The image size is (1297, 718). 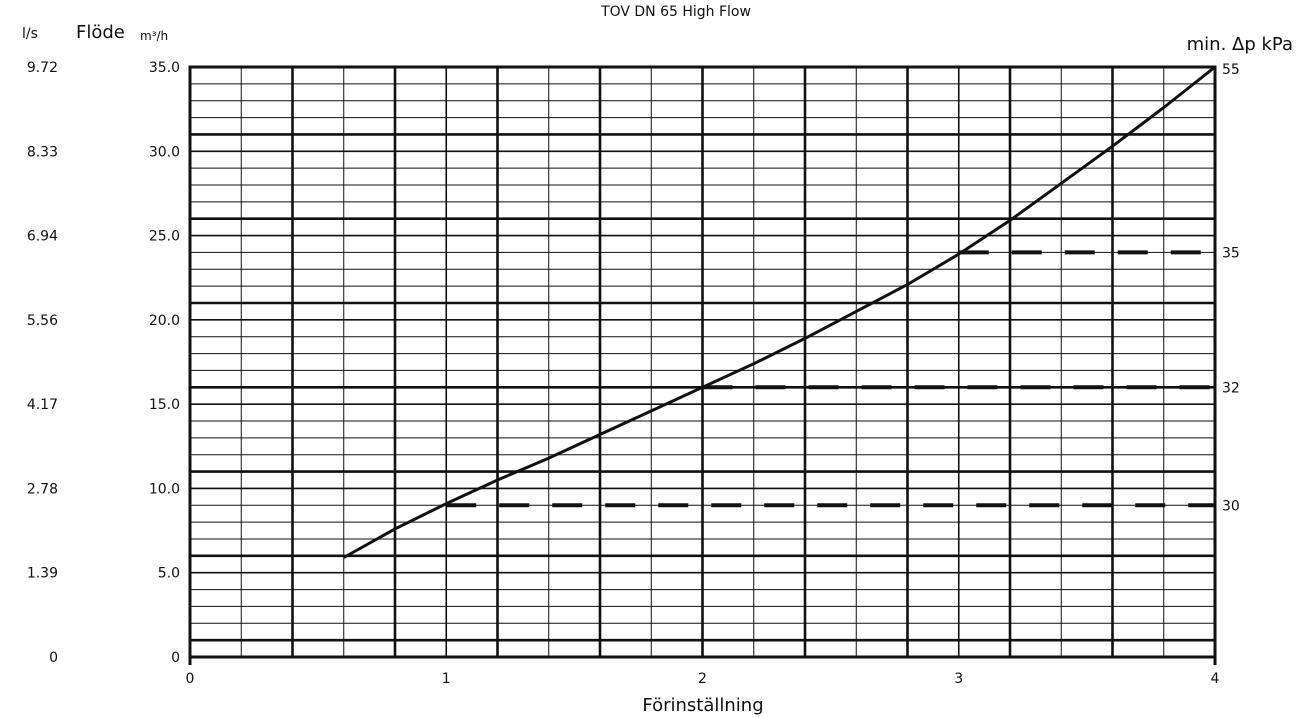 I want to click on y2-tick-label: 0, so click(x=53, y=658).